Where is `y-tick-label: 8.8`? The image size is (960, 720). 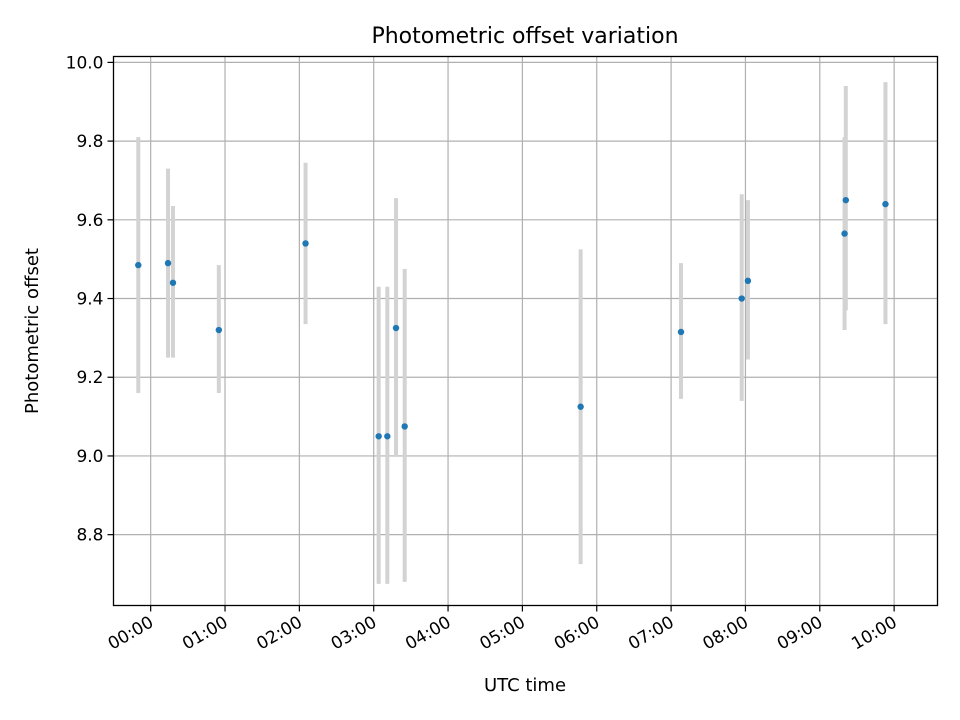 y-tick-label: 8.8 is located at coordinates (89, 536).